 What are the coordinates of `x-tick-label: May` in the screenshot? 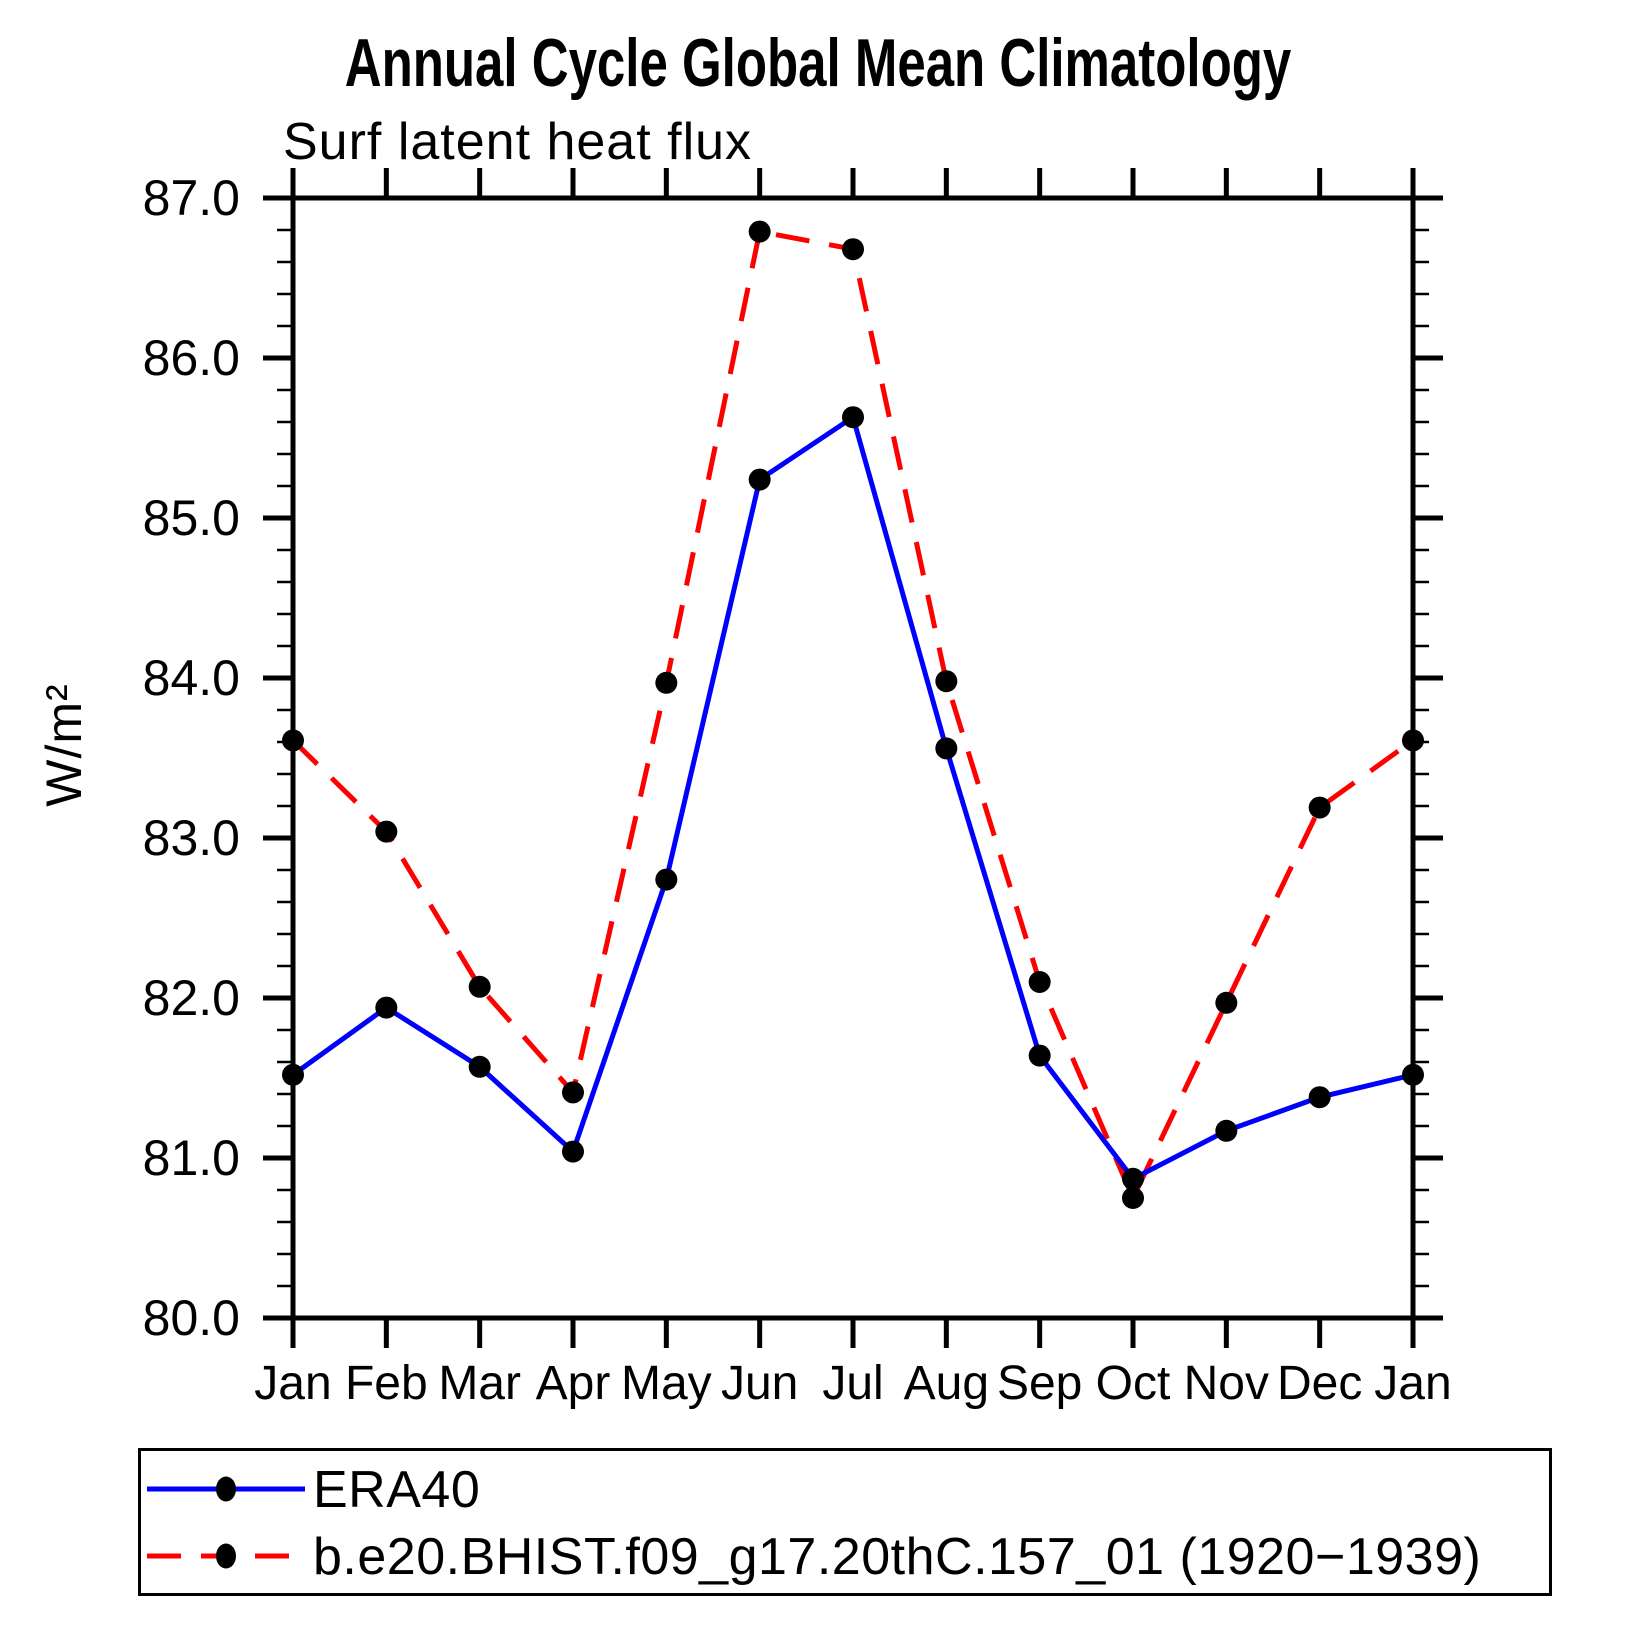 It's located at (666, 1383).